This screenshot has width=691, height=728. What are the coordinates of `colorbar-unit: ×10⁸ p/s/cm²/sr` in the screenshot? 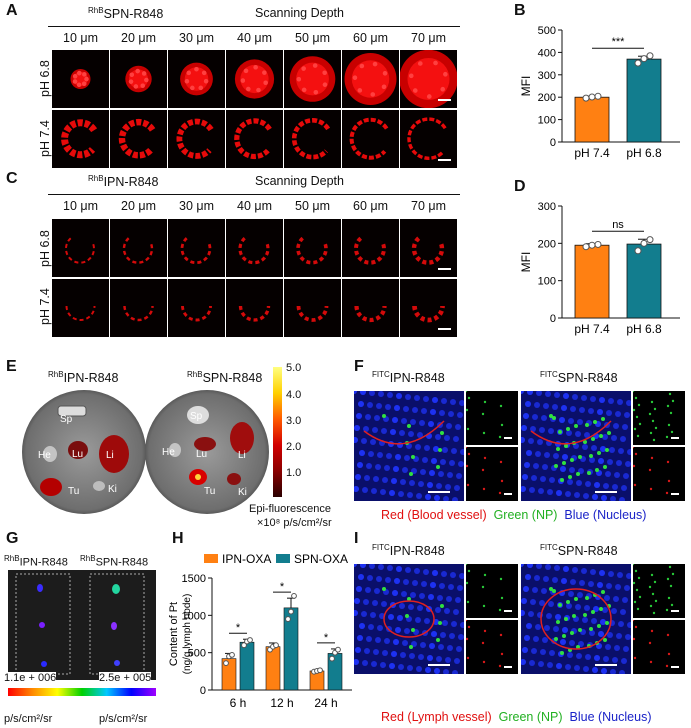 It's located at (294, 523).